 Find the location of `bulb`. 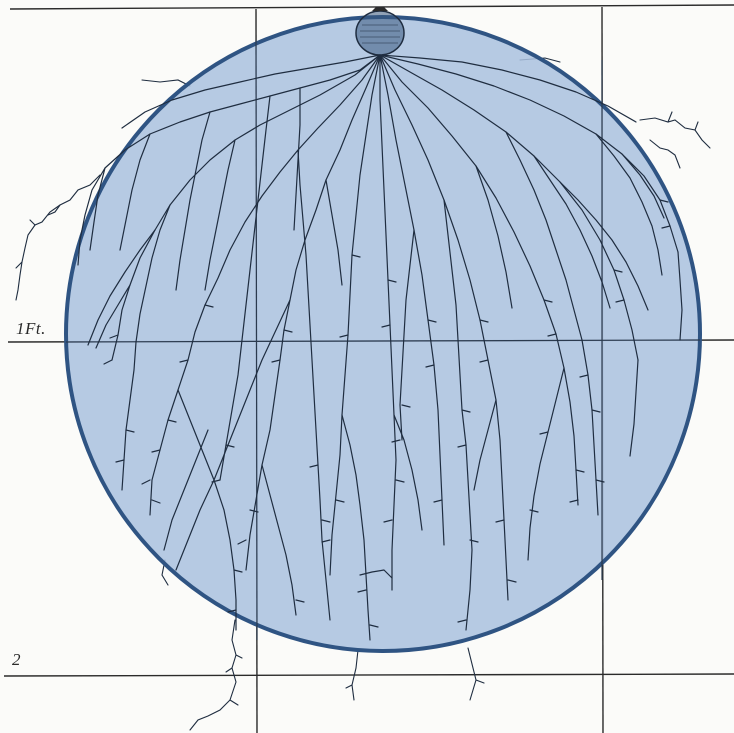

bulb is located at coordinates (380, 33).